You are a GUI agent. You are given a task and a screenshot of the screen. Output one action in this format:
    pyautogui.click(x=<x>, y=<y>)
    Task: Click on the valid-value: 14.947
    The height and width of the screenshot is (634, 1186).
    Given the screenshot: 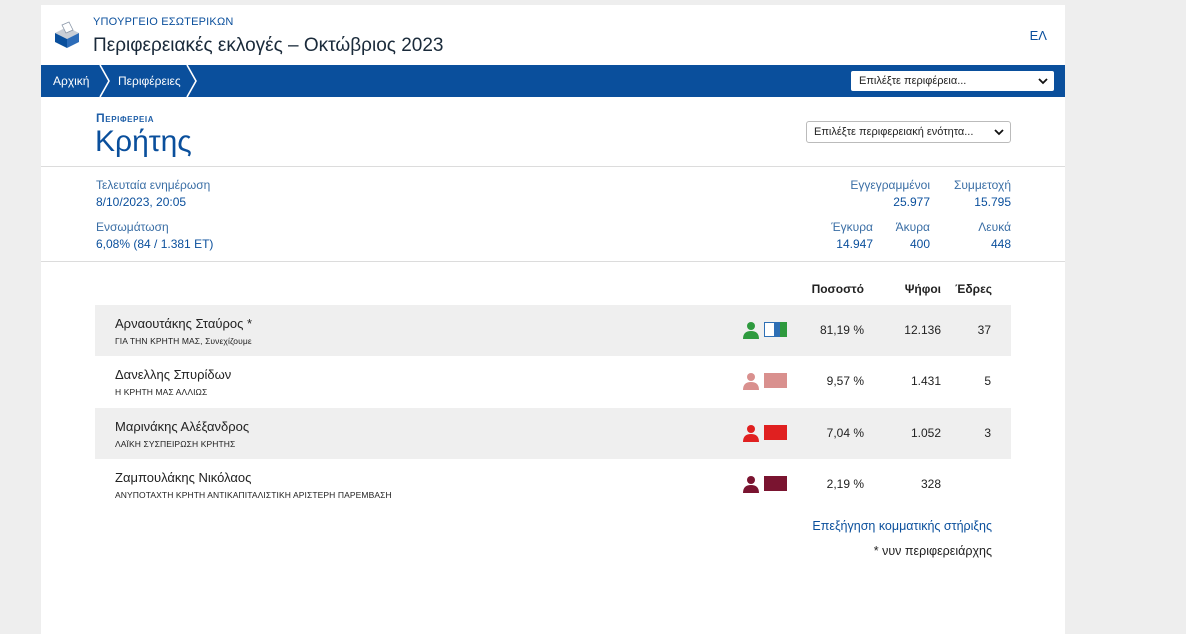 What is the action you would take?
    pyautogui.click(x=854, y=244)
    